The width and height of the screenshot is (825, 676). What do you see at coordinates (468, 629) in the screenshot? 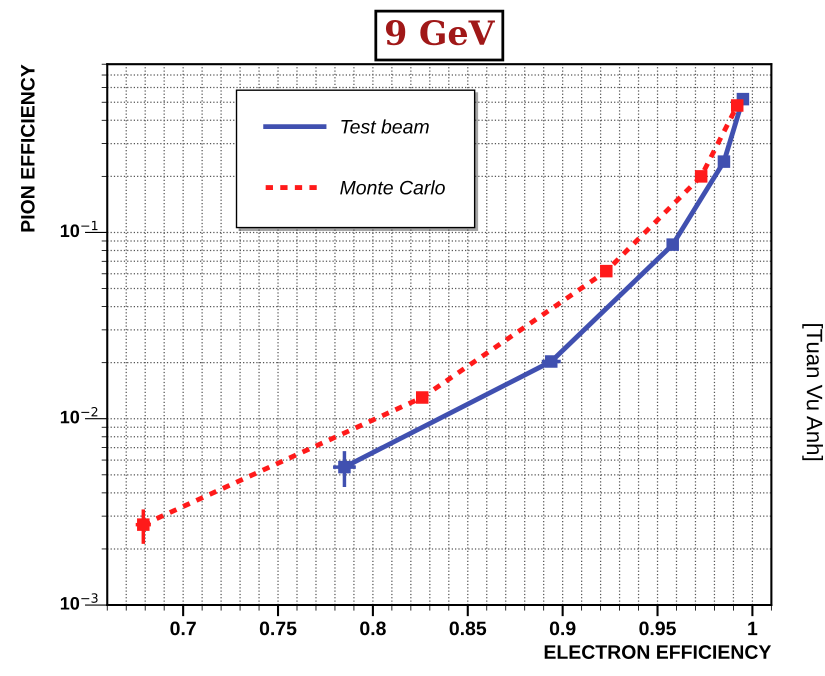
I see `x-tick-label: 0.85` at bounding box center [468, 629].